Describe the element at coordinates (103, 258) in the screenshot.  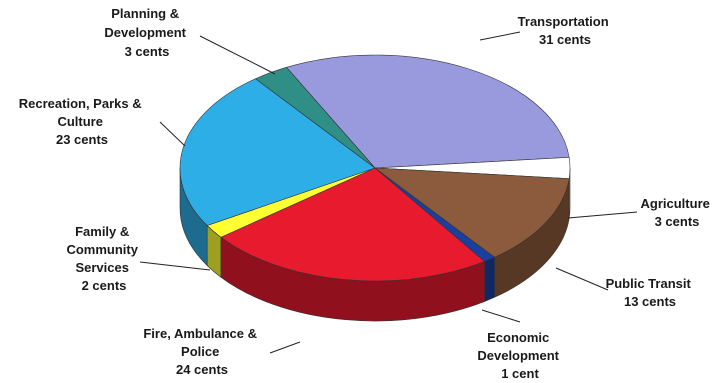
I see `label-family-community-services: Family & Community Services 2 cents` at that location.